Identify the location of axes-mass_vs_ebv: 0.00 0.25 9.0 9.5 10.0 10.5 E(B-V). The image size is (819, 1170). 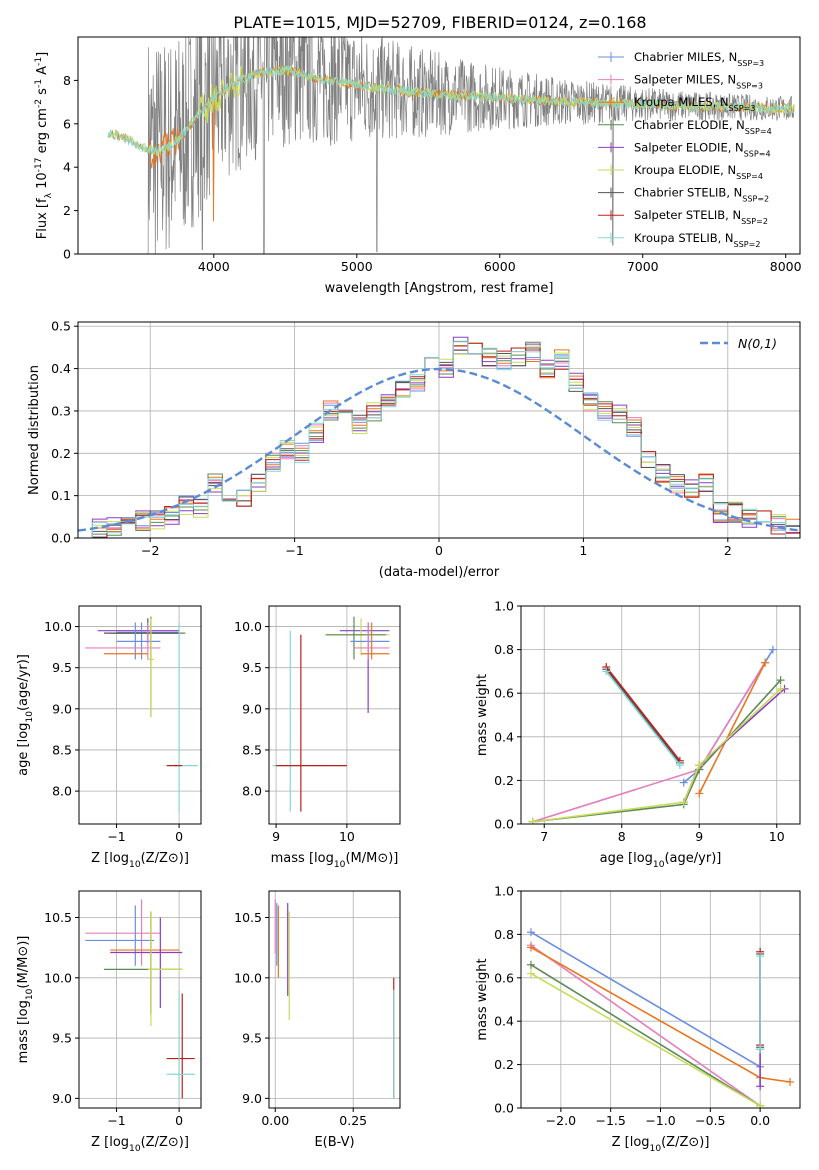
(317, 1020).